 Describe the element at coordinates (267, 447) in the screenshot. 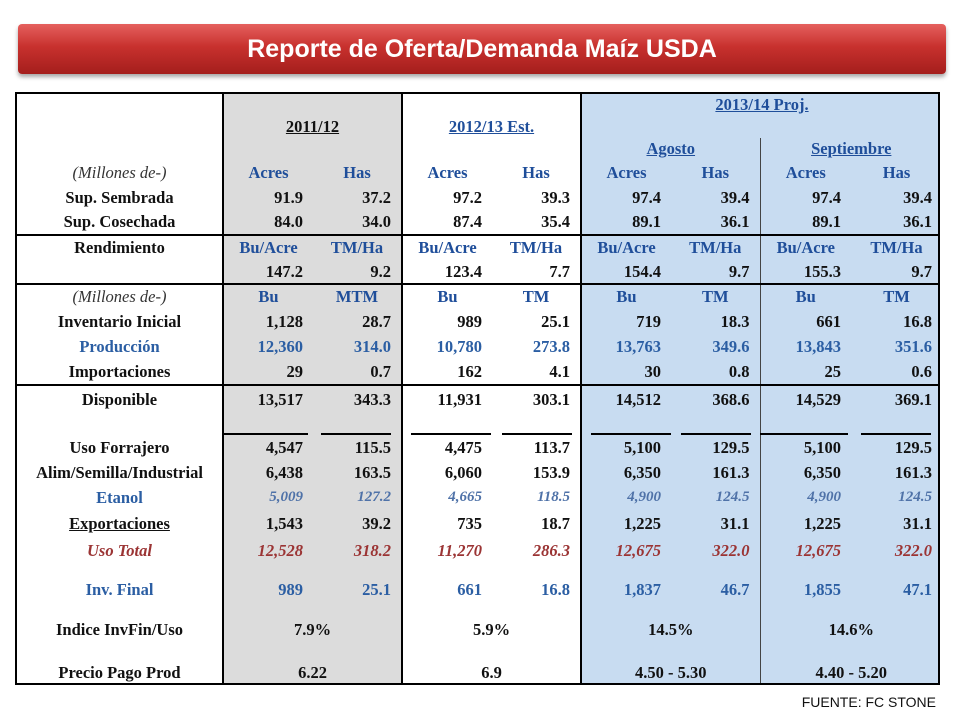

I see `value-cell: 4,547` at that location.